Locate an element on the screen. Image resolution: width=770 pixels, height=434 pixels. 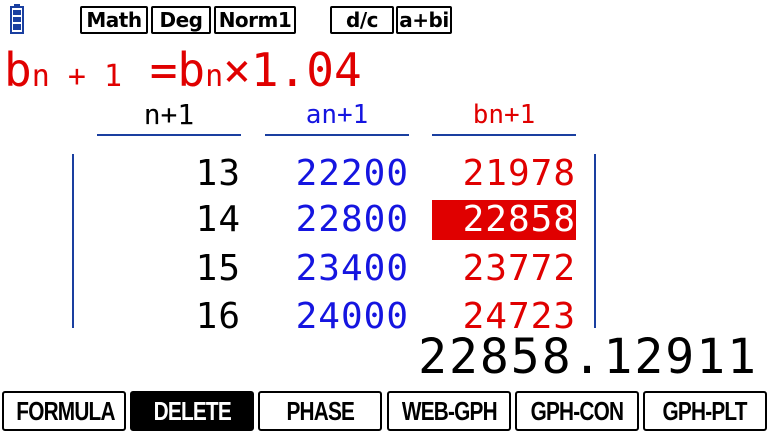
f6-graph-plot-button: GPH-PLT is located at coordinates (705, 411).